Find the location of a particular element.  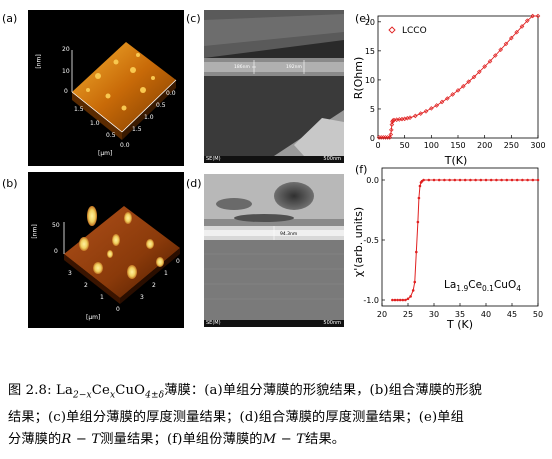

sem-c-footer-left: SE(M) is located at coordinates (213, 159).